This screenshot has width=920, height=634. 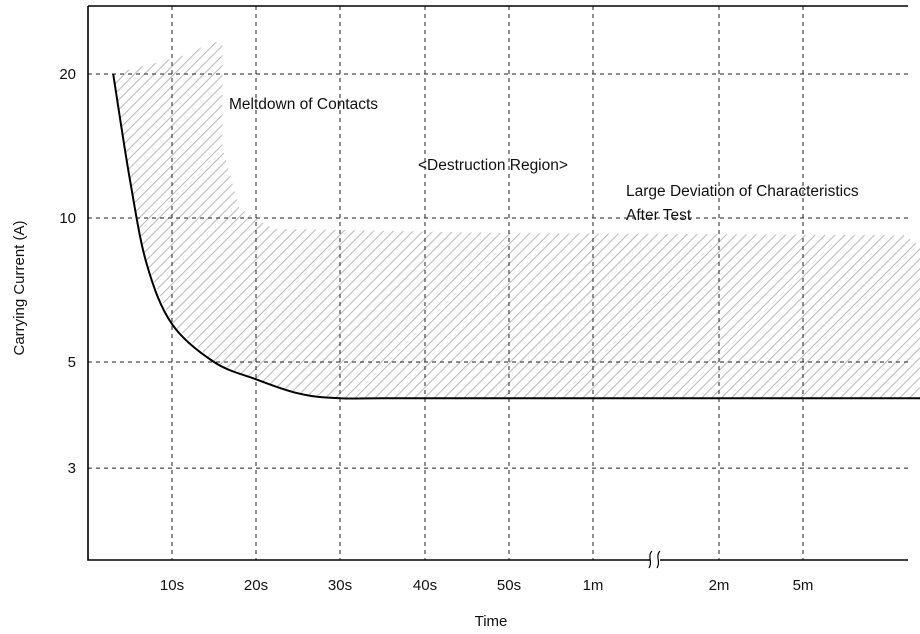 I want to click on y-tick-20: 20, so click(x=67, y=74).